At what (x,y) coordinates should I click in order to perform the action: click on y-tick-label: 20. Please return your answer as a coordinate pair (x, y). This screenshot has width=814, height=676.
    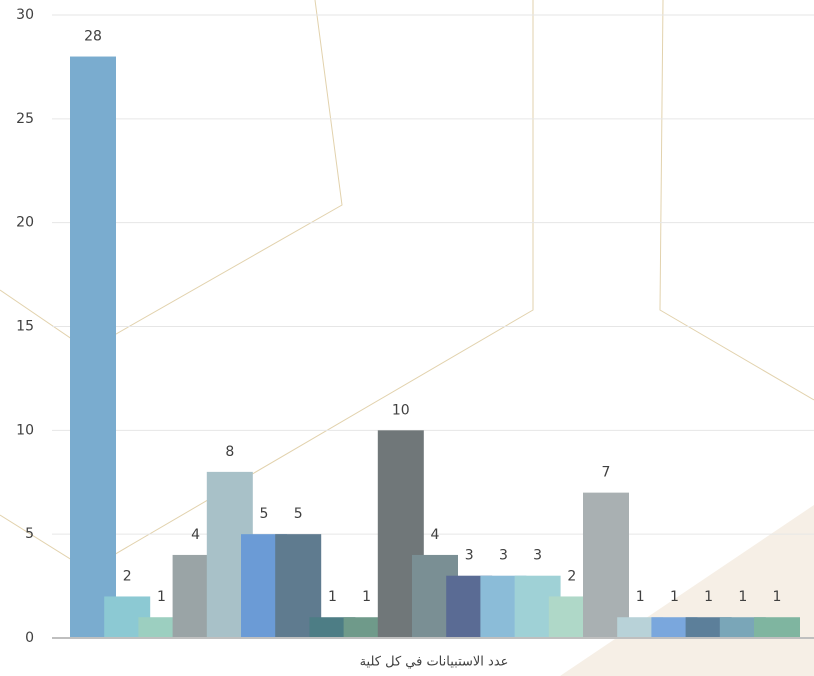
    Looking at the image, I should click on (25, 223).